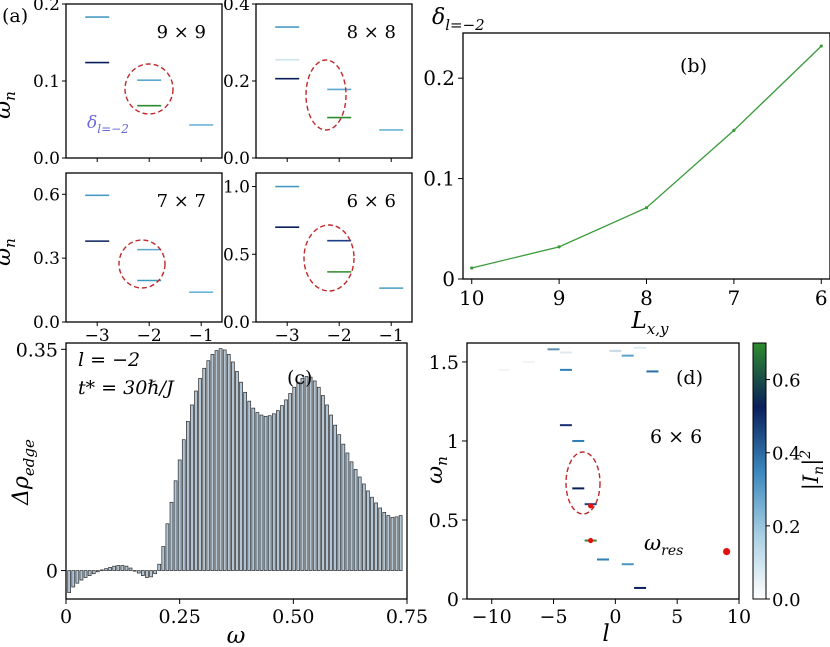  Describe the element at coordinates (236, 188) in the screenshot. I see `ytick-label: 1.0` at that location.